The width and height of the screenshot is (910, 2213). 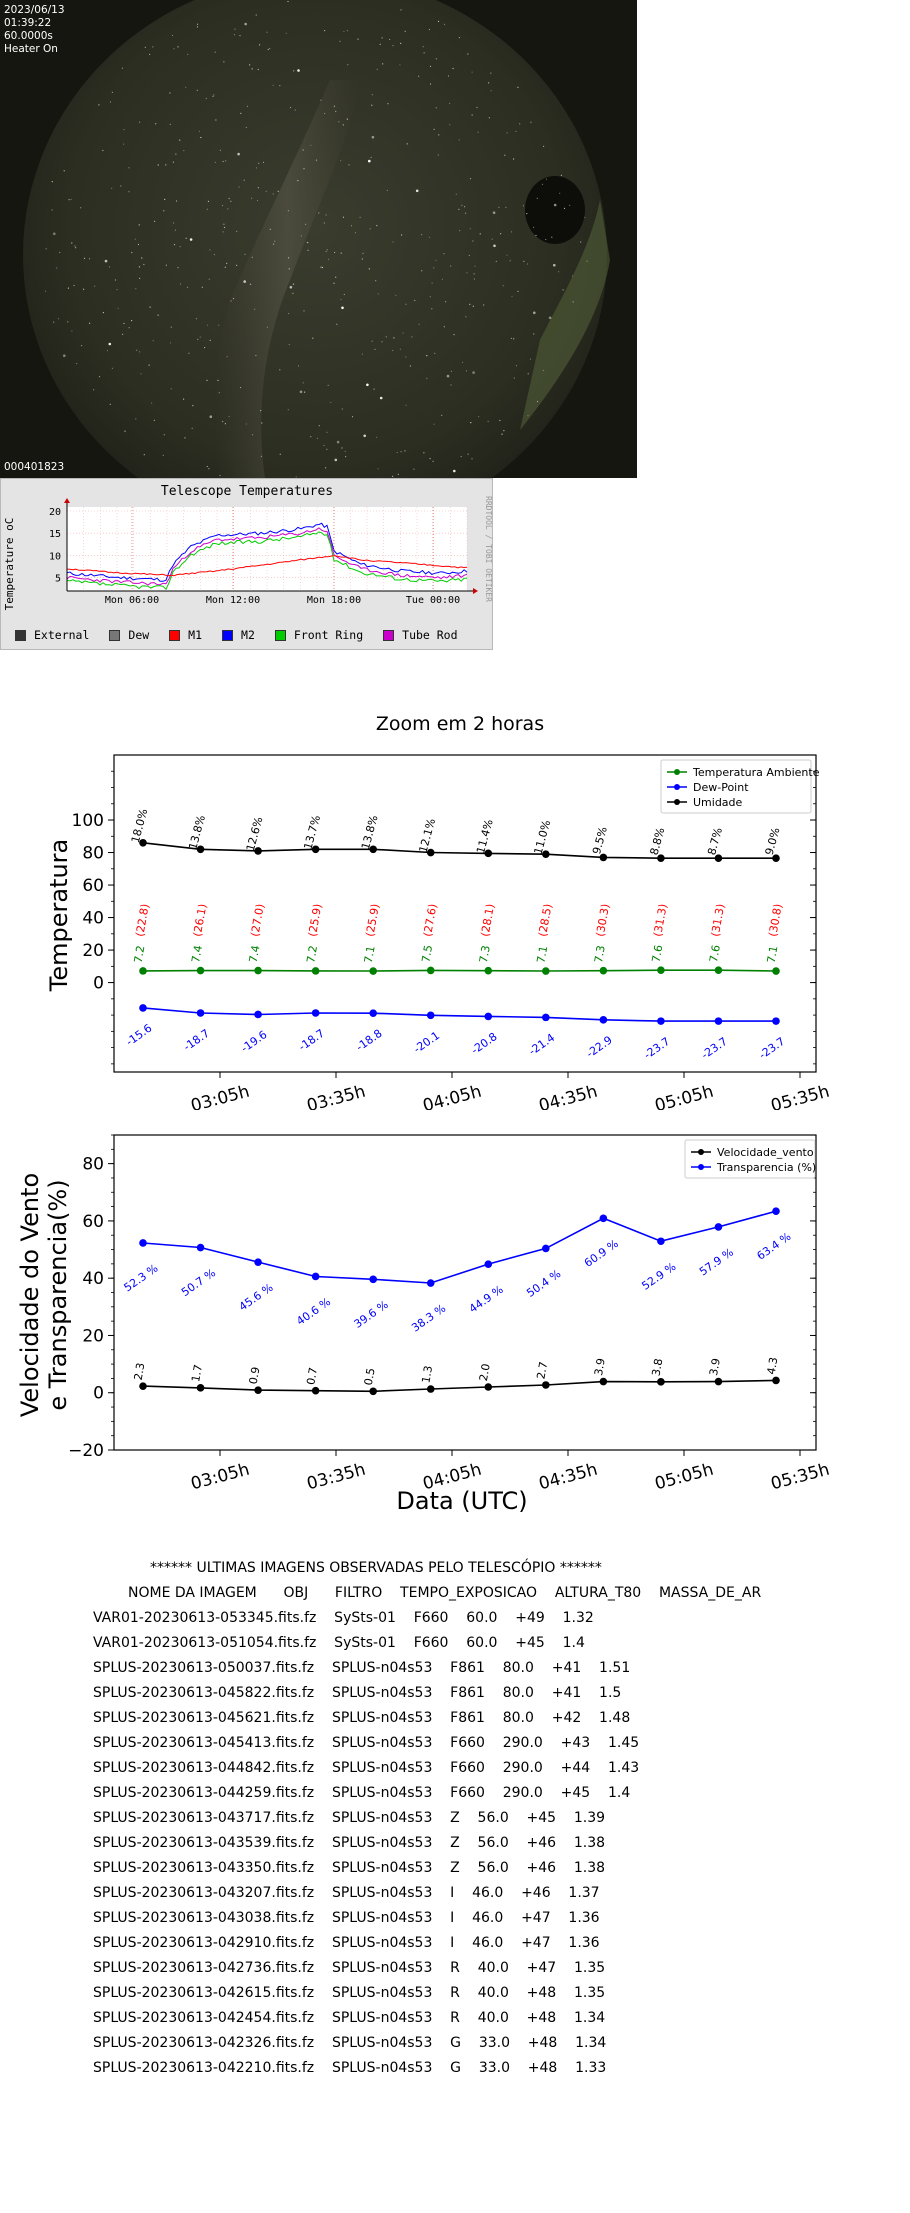 What do you see at coordinates (428, 1318) in the screenshot?
I see `data-label: 38.3 %` at bounding box center [428, 1318].